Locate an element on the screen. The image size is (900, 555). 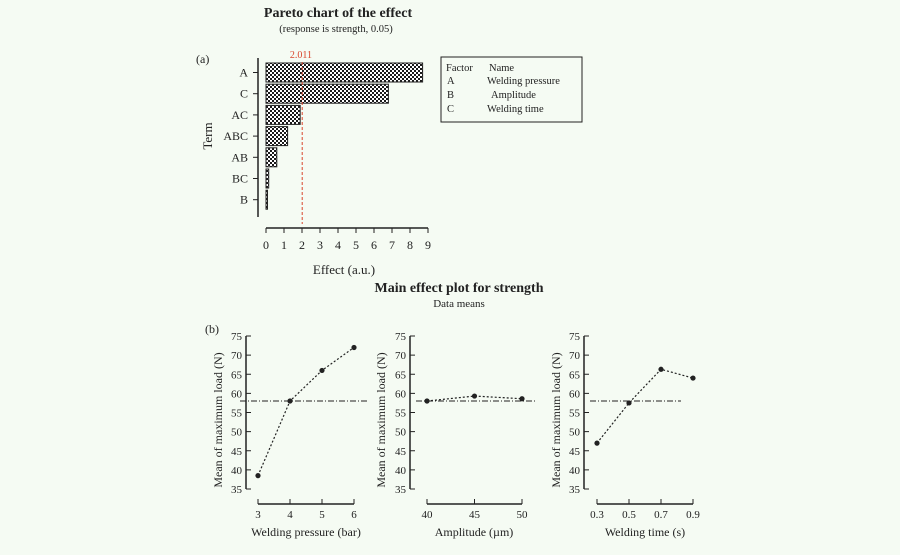
panel1-x-tick-label: 4 is located at coordinates (290, 515).